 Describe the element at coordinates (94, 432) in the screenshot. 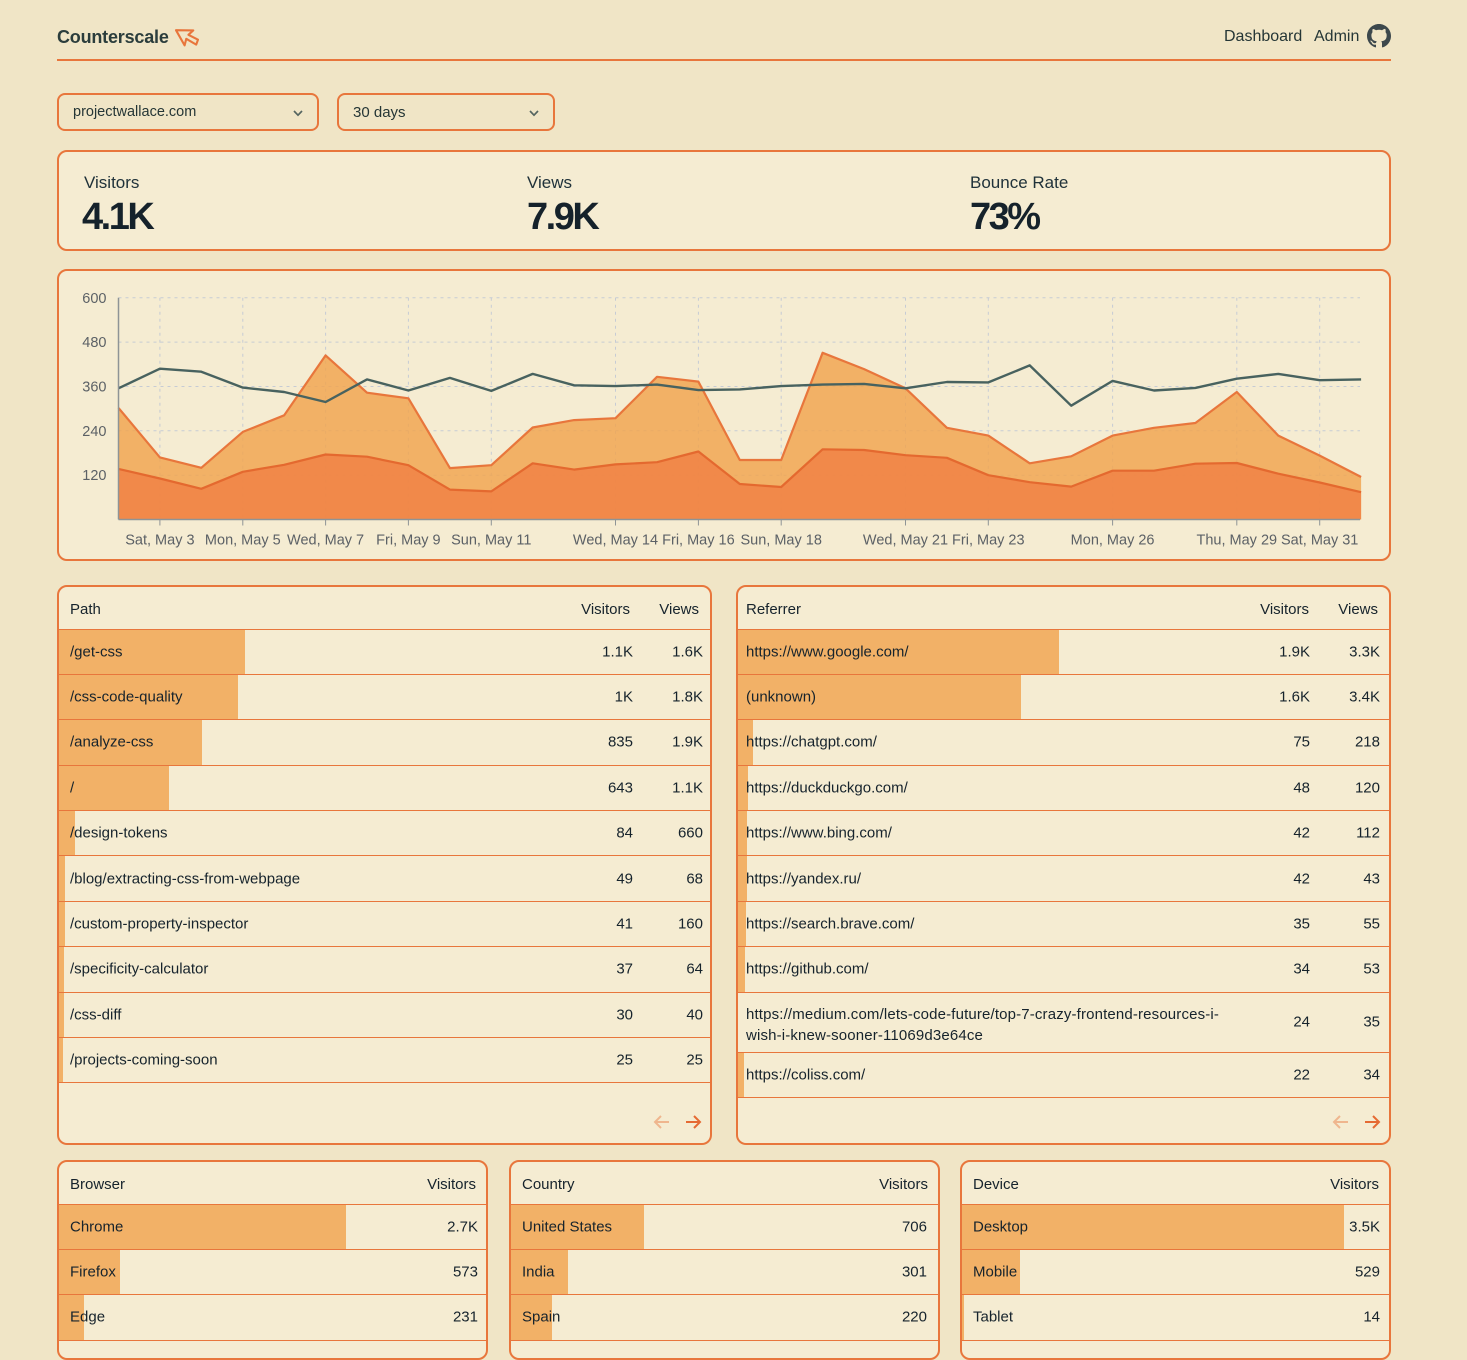

I see `svg-text: 240` at that location.